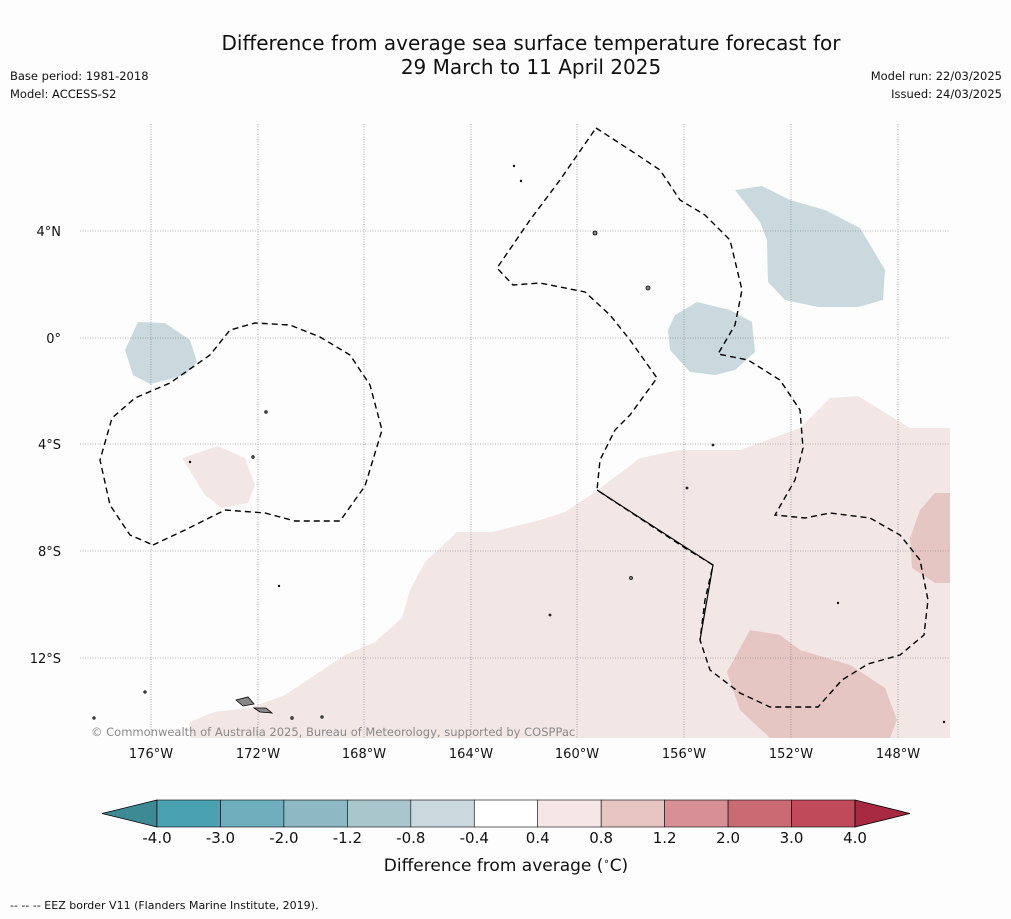 Image resolution: width=1011 pixels, height=919 pixels. What do you see at coordinates (49, 445) in the screenshot?
I see `lat-label: 4°S` at bounding box center [49, 445].